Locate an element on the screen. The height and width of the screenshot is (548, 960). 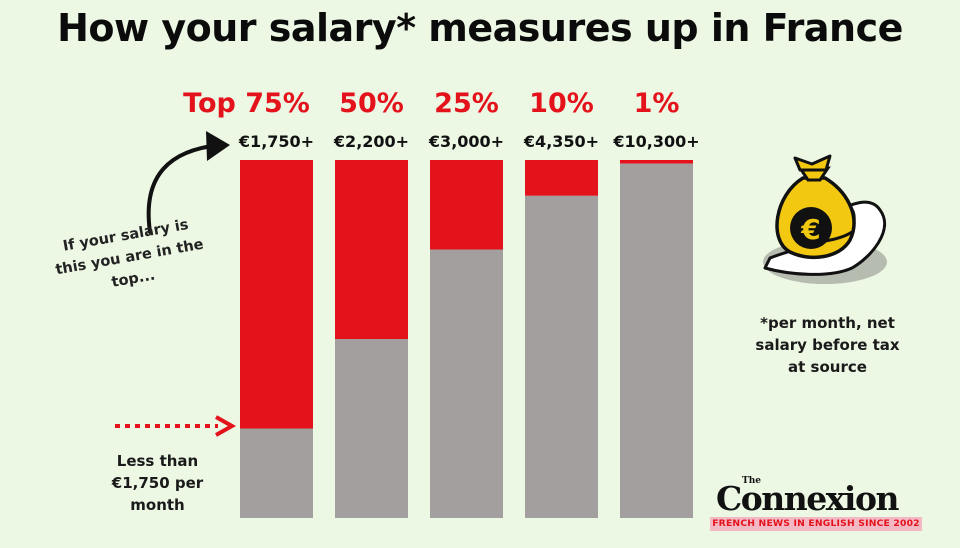
threshold-label-3: €4,350+ is located at coordinates (561, 141).